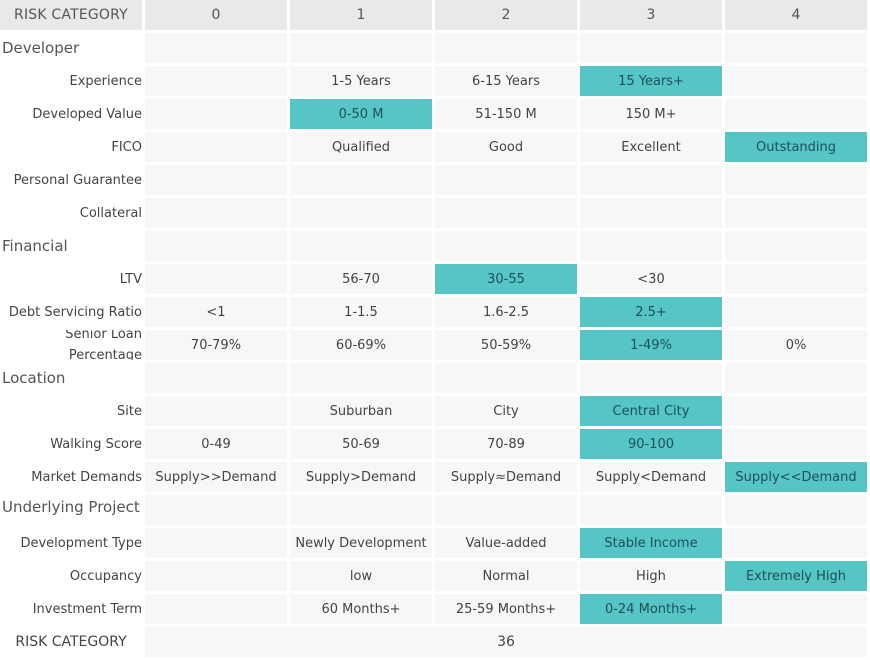  What do you see at coordinates (216, 312) in the screenshot?
I see `option-cell: <1` at bounding box center [216, 312].